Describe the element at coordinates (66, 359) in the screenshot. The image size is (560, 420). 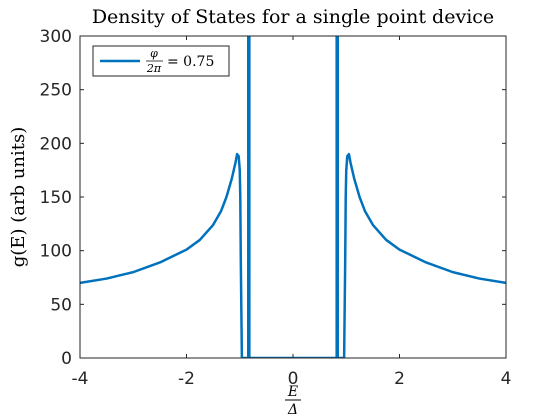
I see `y-tick-label: 0` at that location.